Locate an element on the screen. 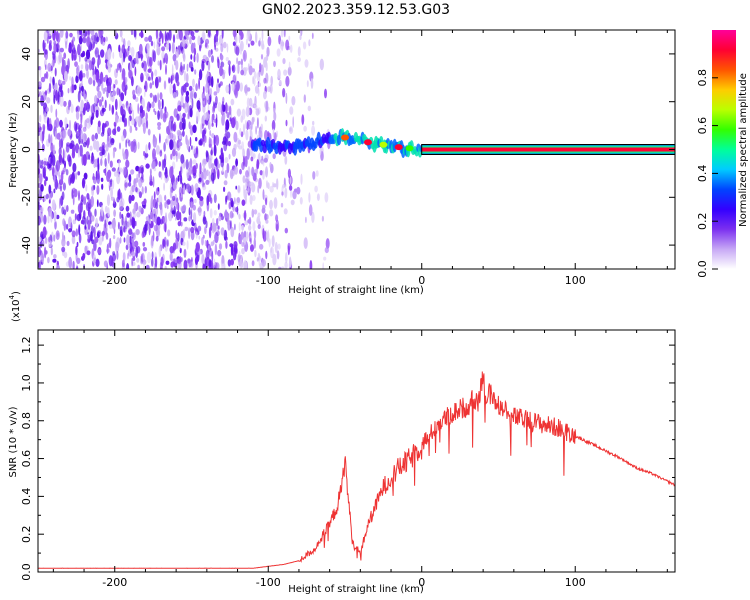 This screenshot has height=600, width=750. colorbar-tick-label: 0.6 is located at coordinates (702, 126).